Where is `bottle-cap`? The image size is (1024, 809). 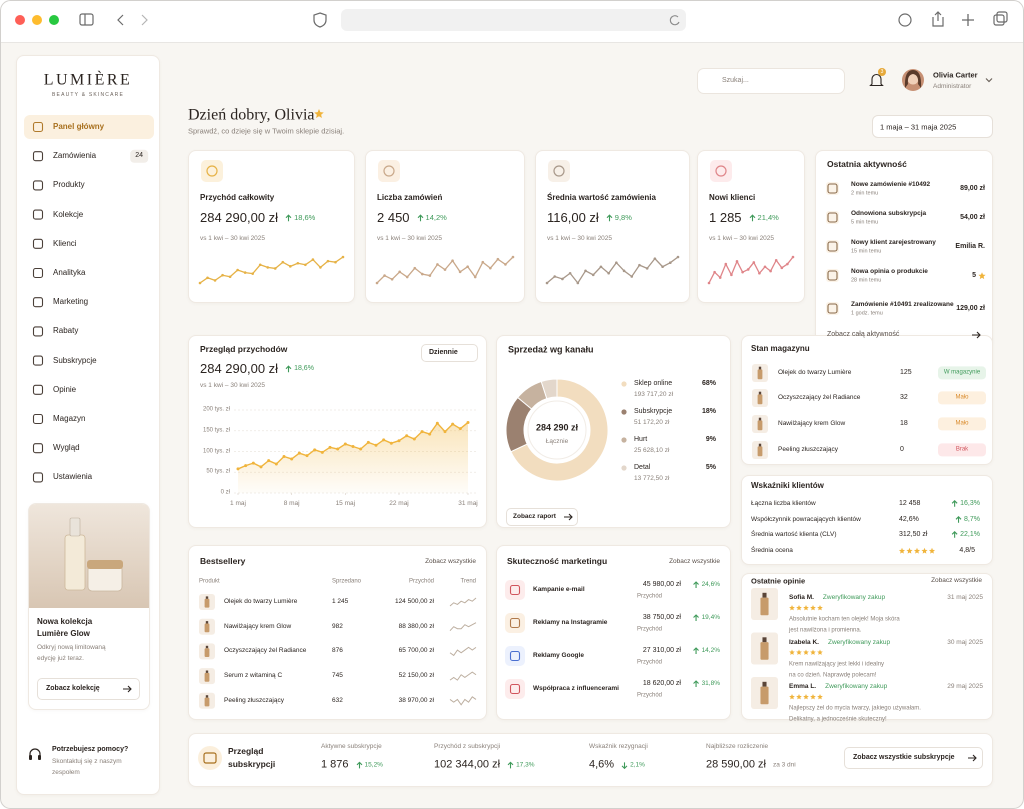 bottle-cap is located at coordinates (764, 640).